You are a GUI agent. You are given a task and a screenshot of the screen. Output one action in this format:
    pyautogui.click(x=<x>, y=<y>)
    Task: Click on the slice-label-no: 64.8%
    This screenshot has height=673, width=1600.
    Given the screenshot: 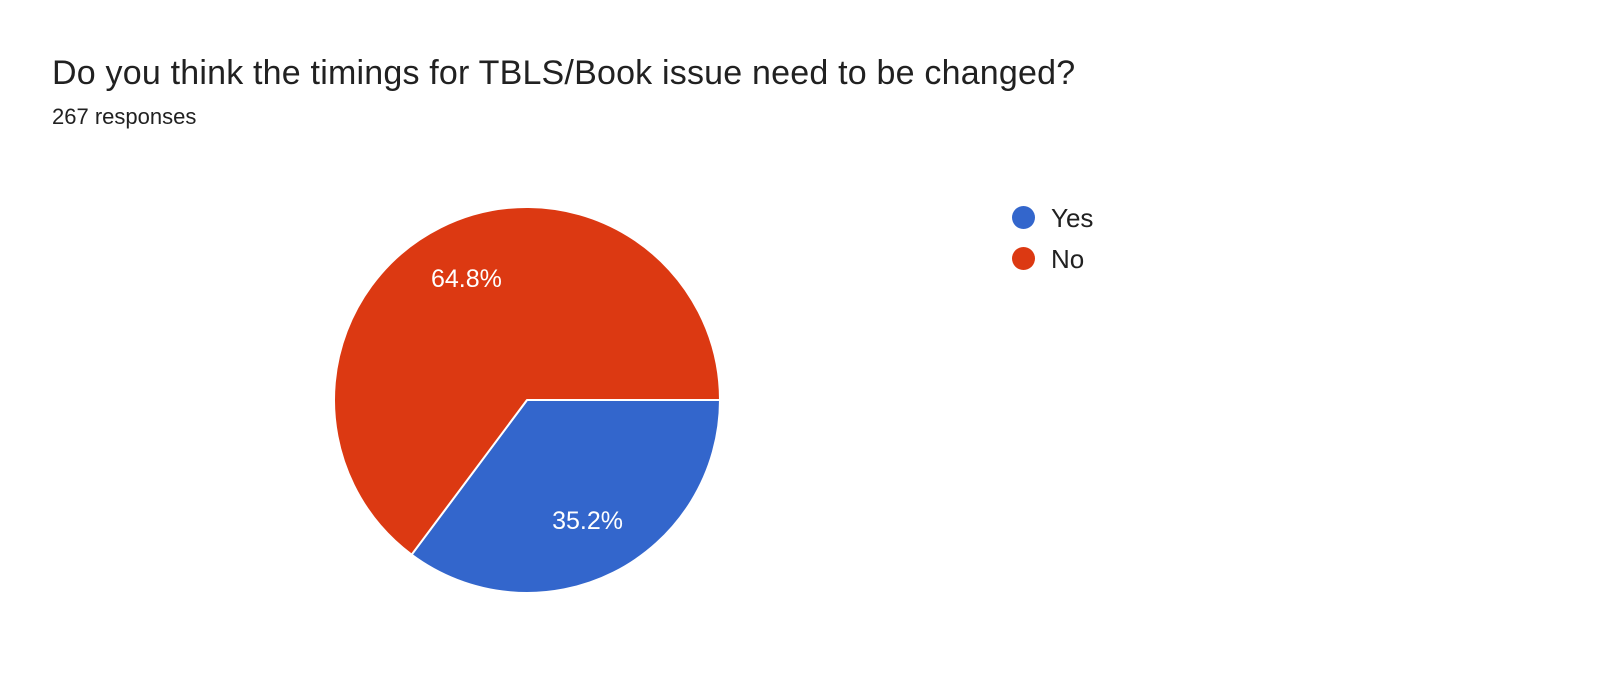 What is the action you would take?
    pyautogui.click(x=466, y=279)
    